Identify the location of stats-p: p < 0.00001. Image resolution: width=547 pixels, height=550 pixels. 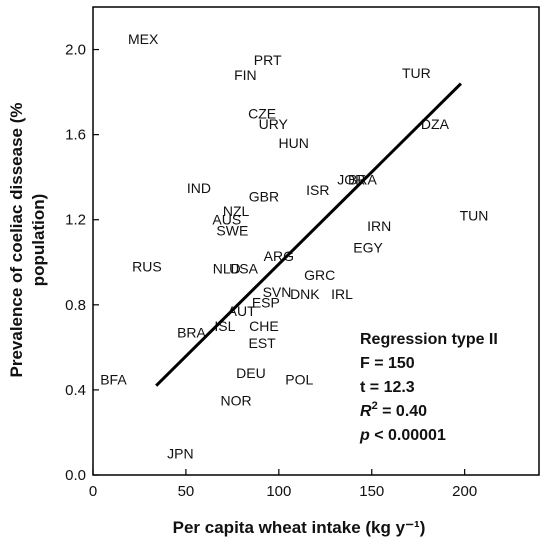
(402, 435).